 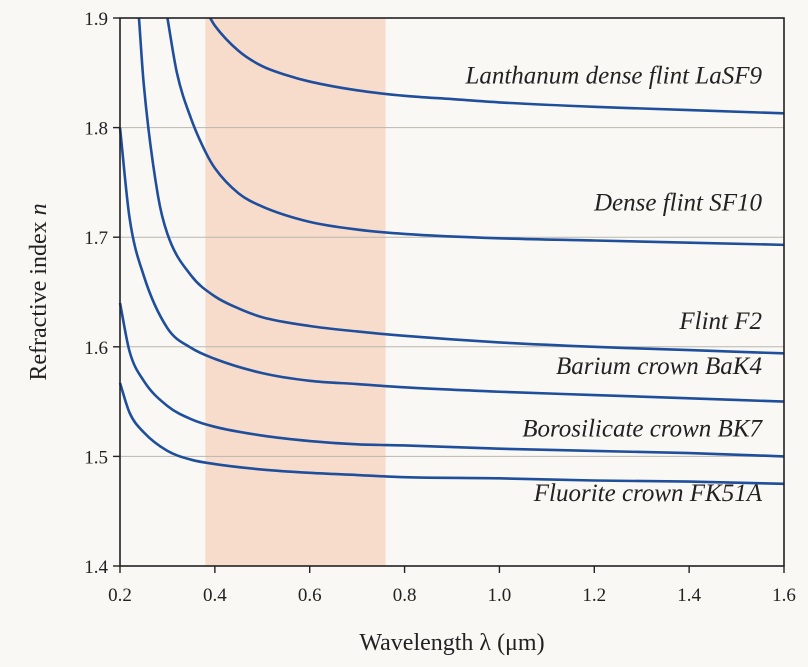 What do you see at coordinates (642, 428) in the screenshot?
I see `series-label-4: Borosilicate crown BK7` at bounding box center [642, 428].